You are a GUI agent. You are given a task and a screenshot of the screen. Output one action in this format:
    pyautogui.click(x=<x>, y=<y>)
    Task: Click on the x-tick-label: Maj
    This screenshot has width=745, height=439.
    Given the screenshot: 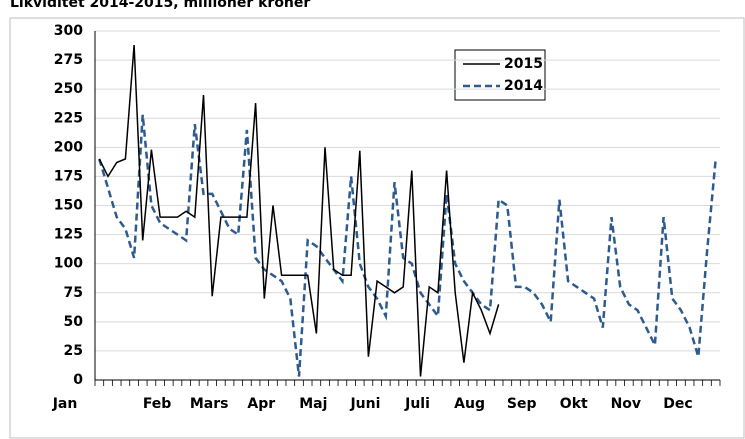 What is the action you would take?
    pyautogui.click(x=313, y=404)
    